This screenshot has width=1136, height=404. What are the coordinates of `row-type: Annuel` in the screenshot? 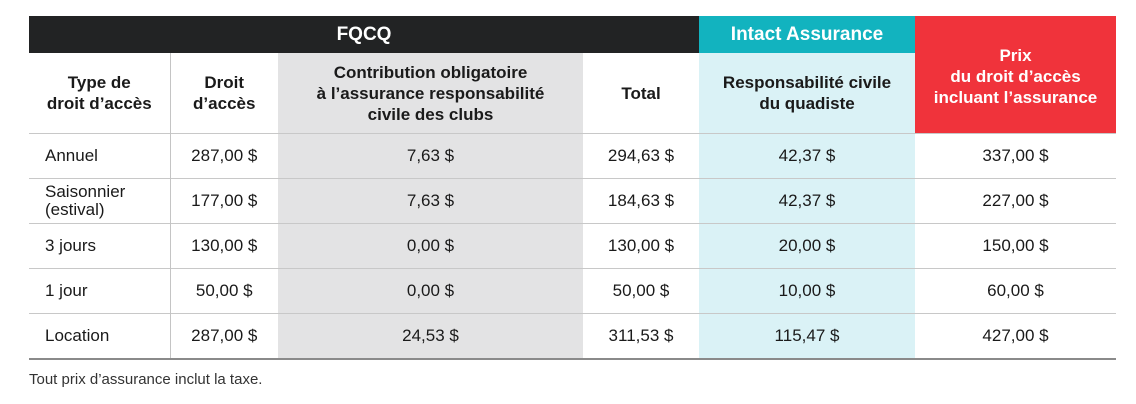 It's located at (99, 156).